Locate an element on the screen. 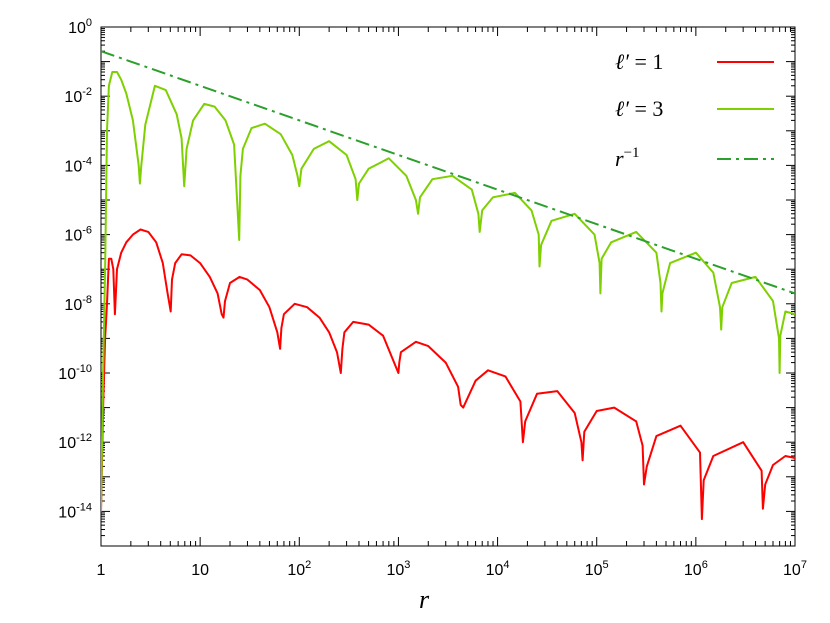 The height and width of the screenshot is (623, 830). y-tick-label: 10⁻¹² is located at coordinates (75, 442).